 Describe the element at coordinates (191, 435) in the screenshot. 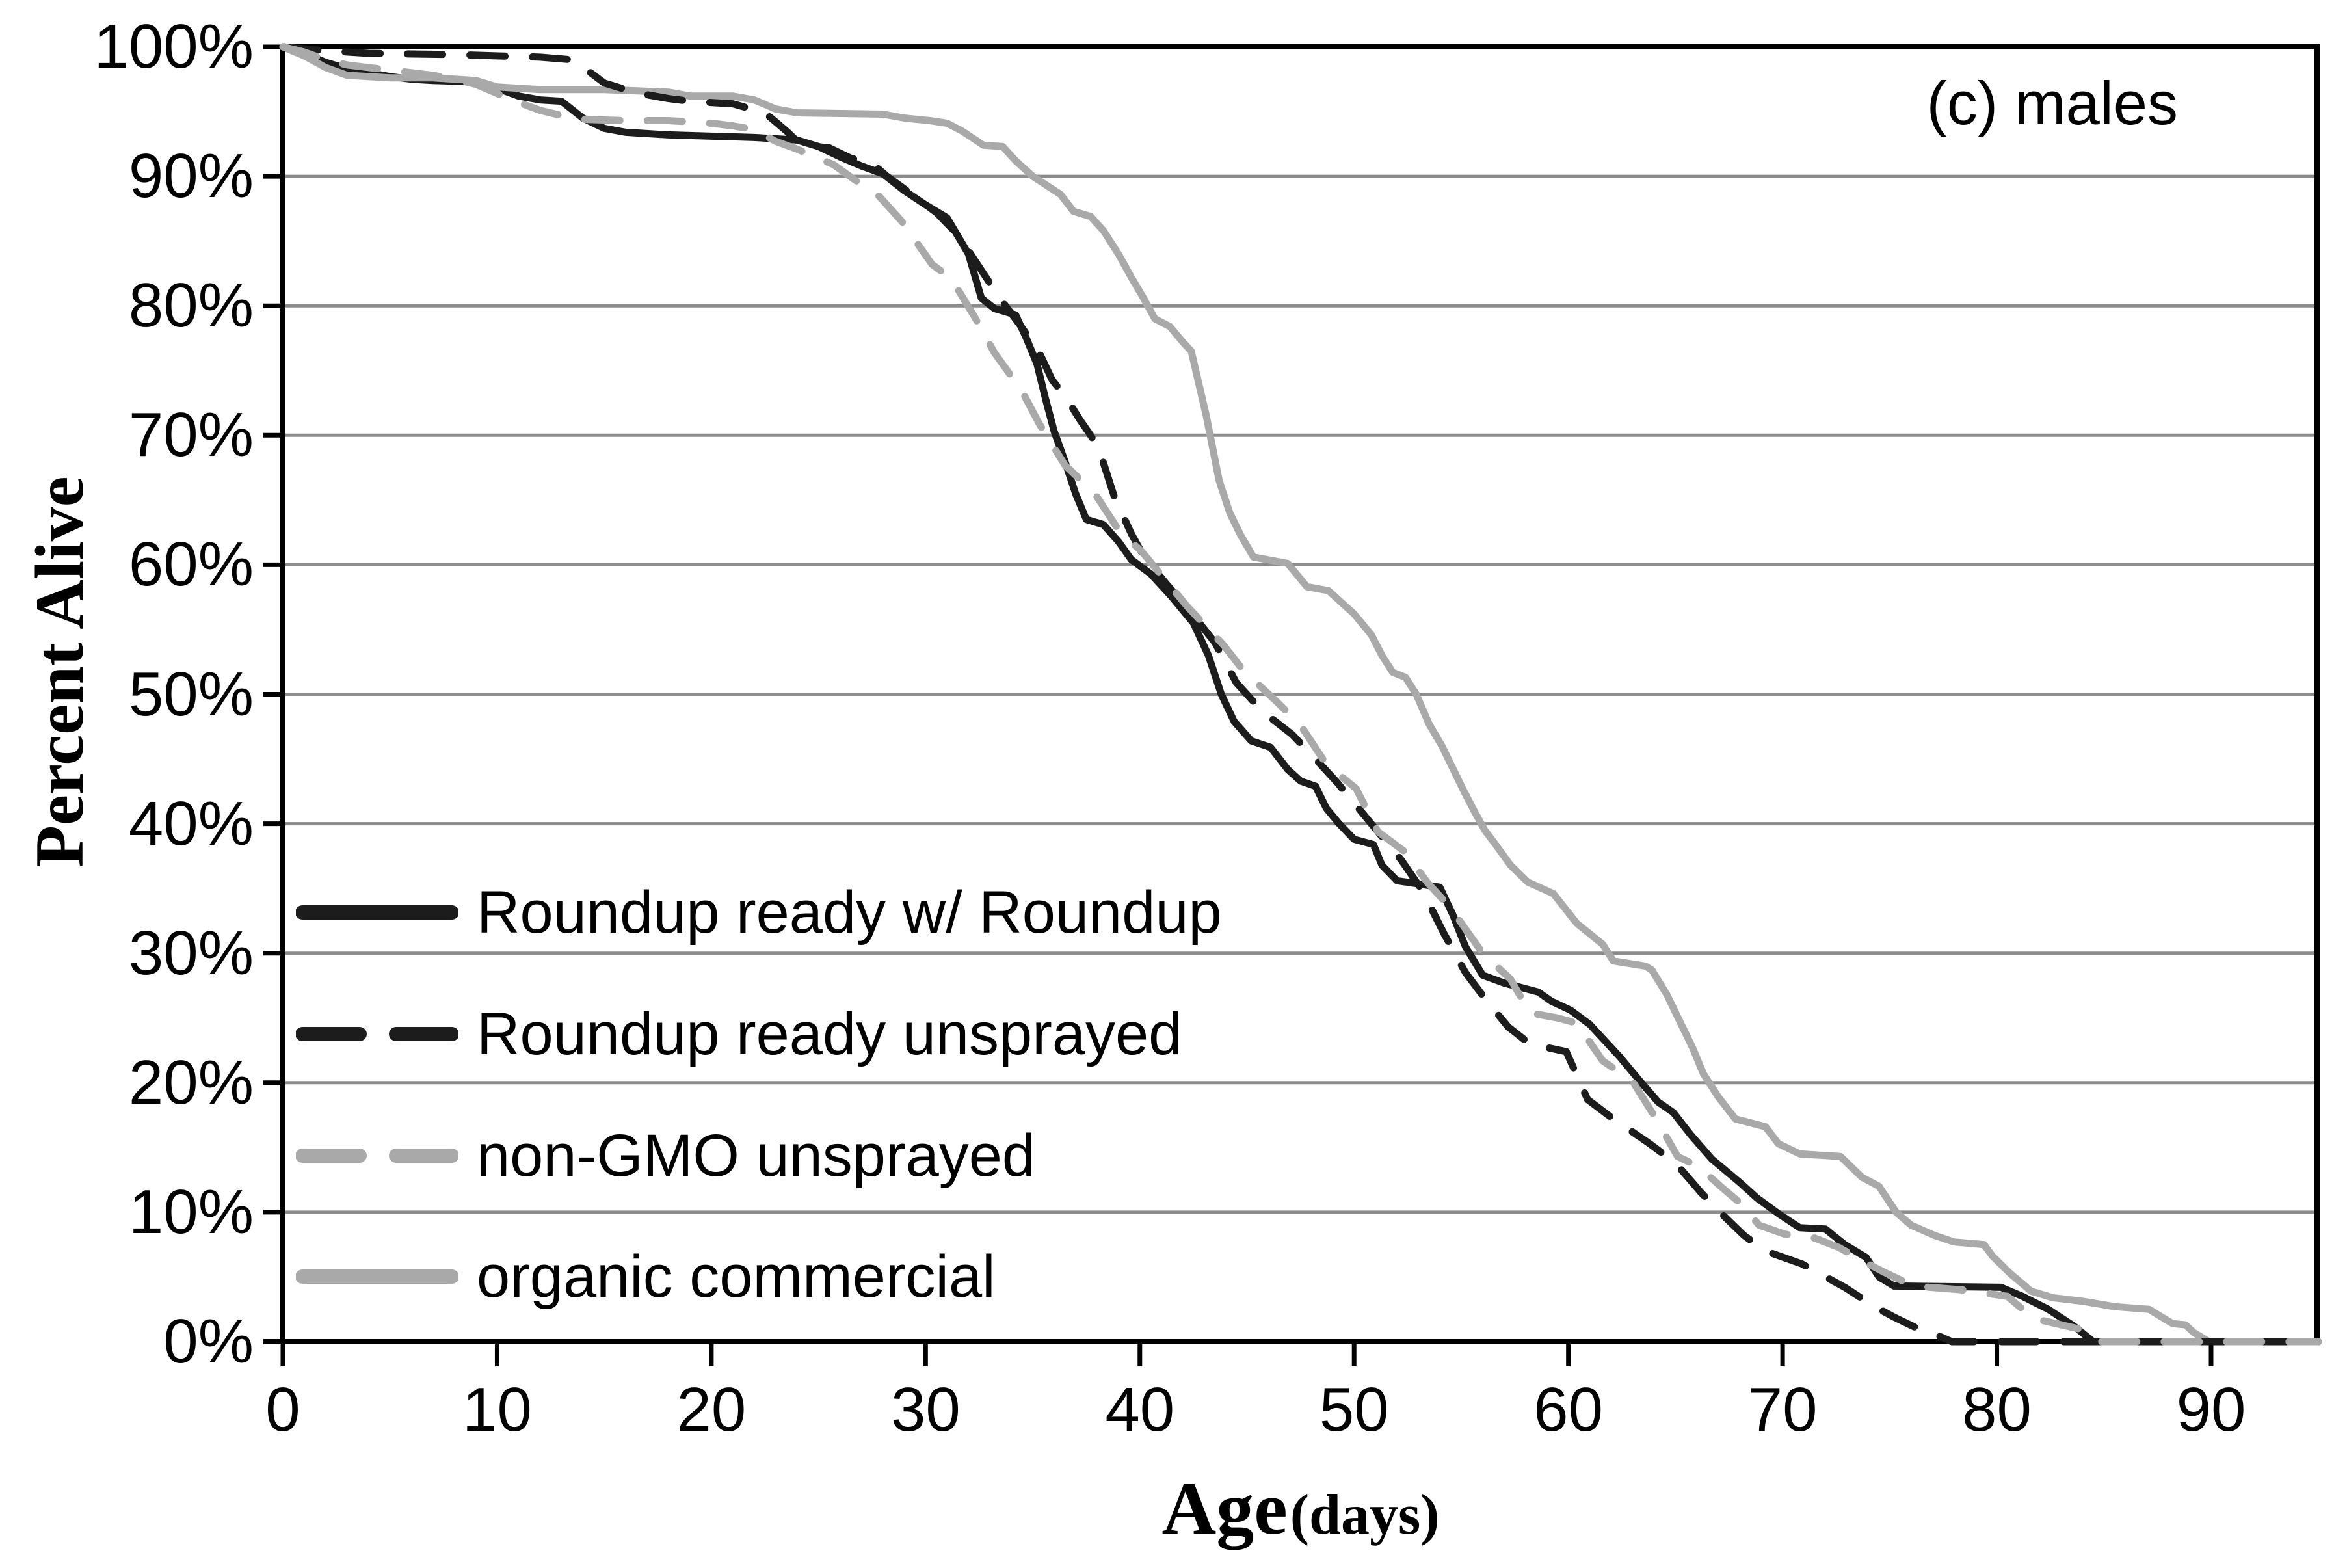

I see `y-tick-label-70: 70%` at that location.